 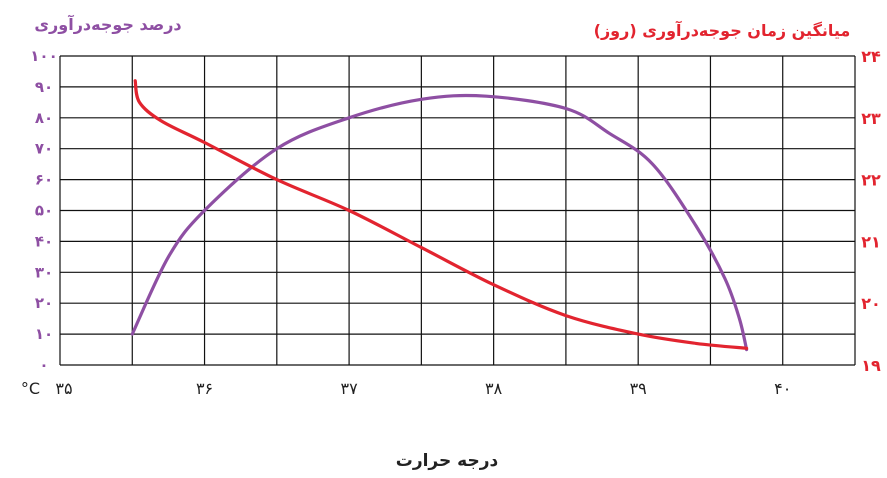 I want to click on y-left-tick-label: ۸۰, so click(x=44, y=118).